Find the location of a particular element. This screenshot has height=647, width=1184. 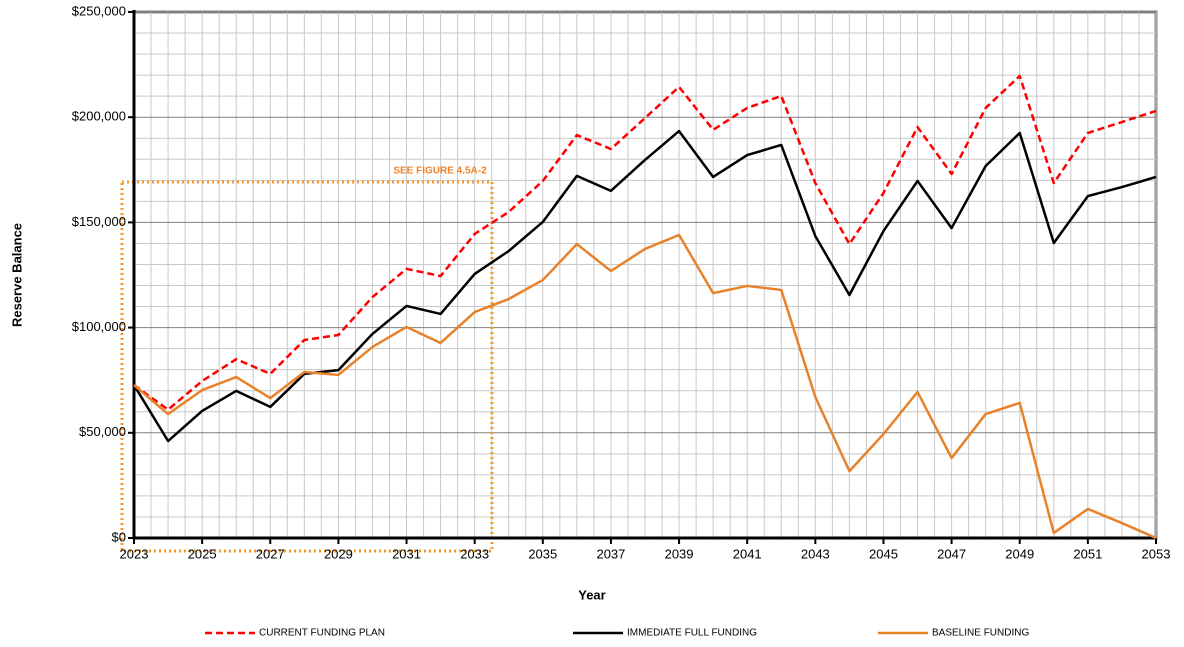

annotation: SEE FIGURE 4.5A-2 is located at coordinates (440, 171).